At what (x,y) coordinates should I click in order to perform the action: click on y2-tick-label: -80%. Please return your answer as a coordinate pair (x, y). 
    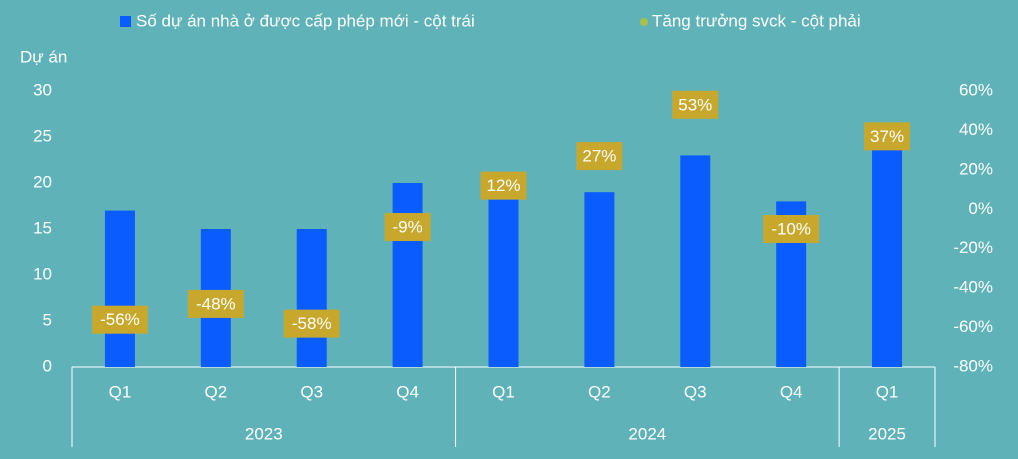
    Looking at the image, I should click on (973, 365).